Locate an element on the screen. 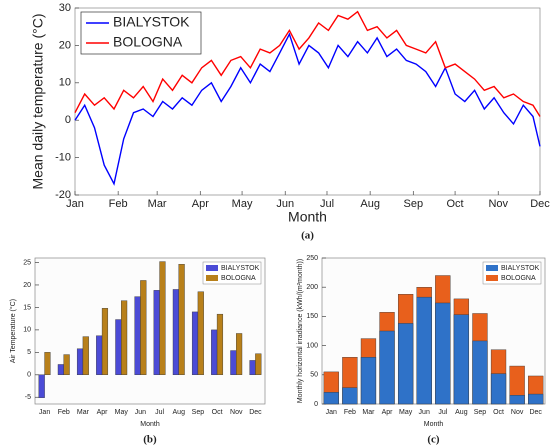 This screenshot has height=448, width=550. y-tick-label: 5 is located at coordinates (29, 352).